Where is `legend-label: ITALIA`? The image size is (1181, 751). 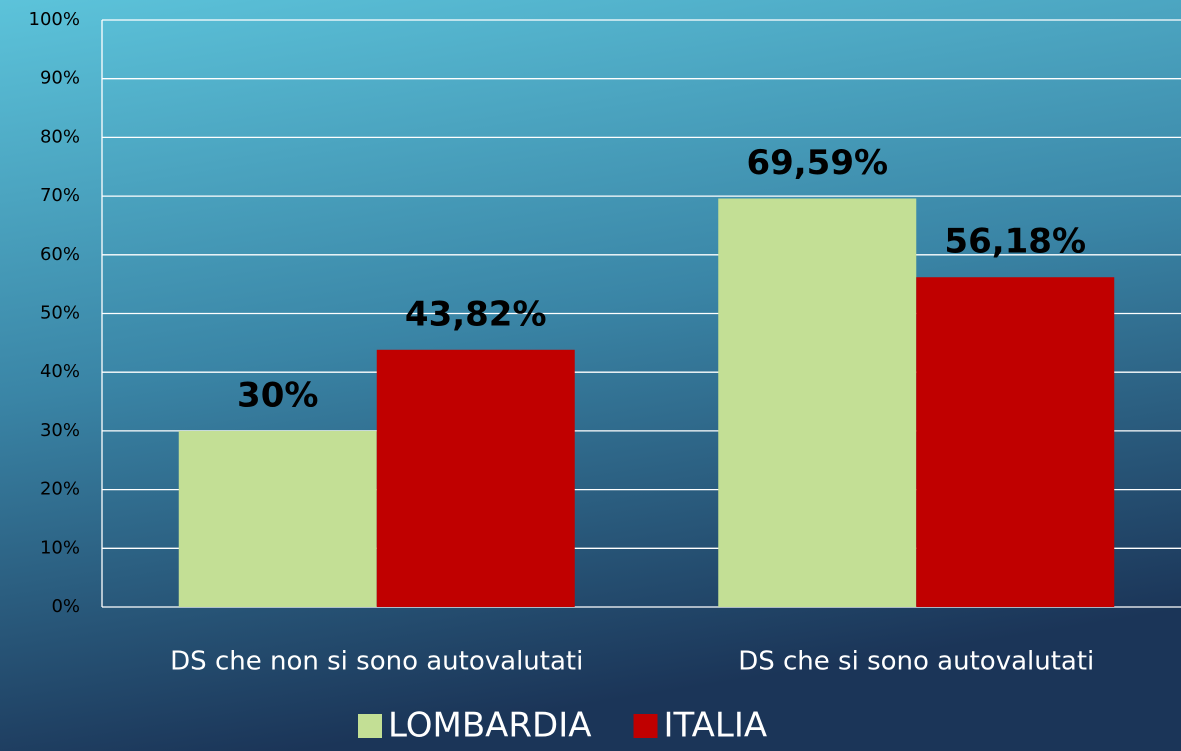
legend-label: ITALIA is located at coordinates (716, 726).